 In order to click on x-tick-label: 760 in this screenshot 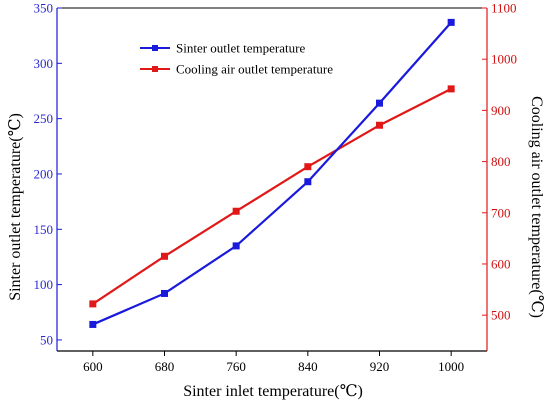, I will do `click(236, 366)`.